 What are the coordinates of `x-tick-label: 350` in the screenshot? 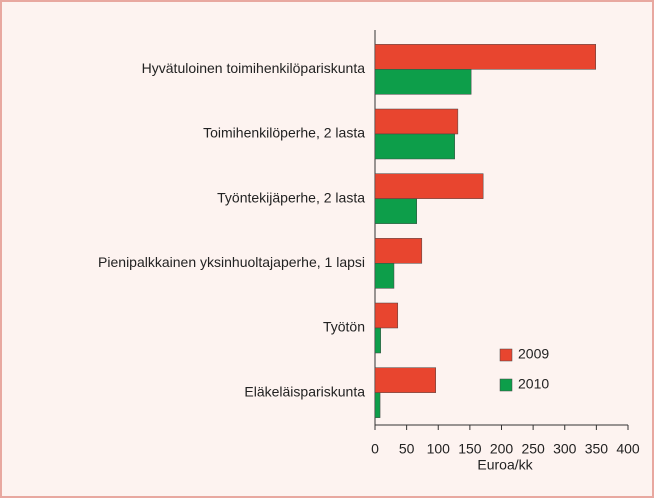 It's located at (597, 449).